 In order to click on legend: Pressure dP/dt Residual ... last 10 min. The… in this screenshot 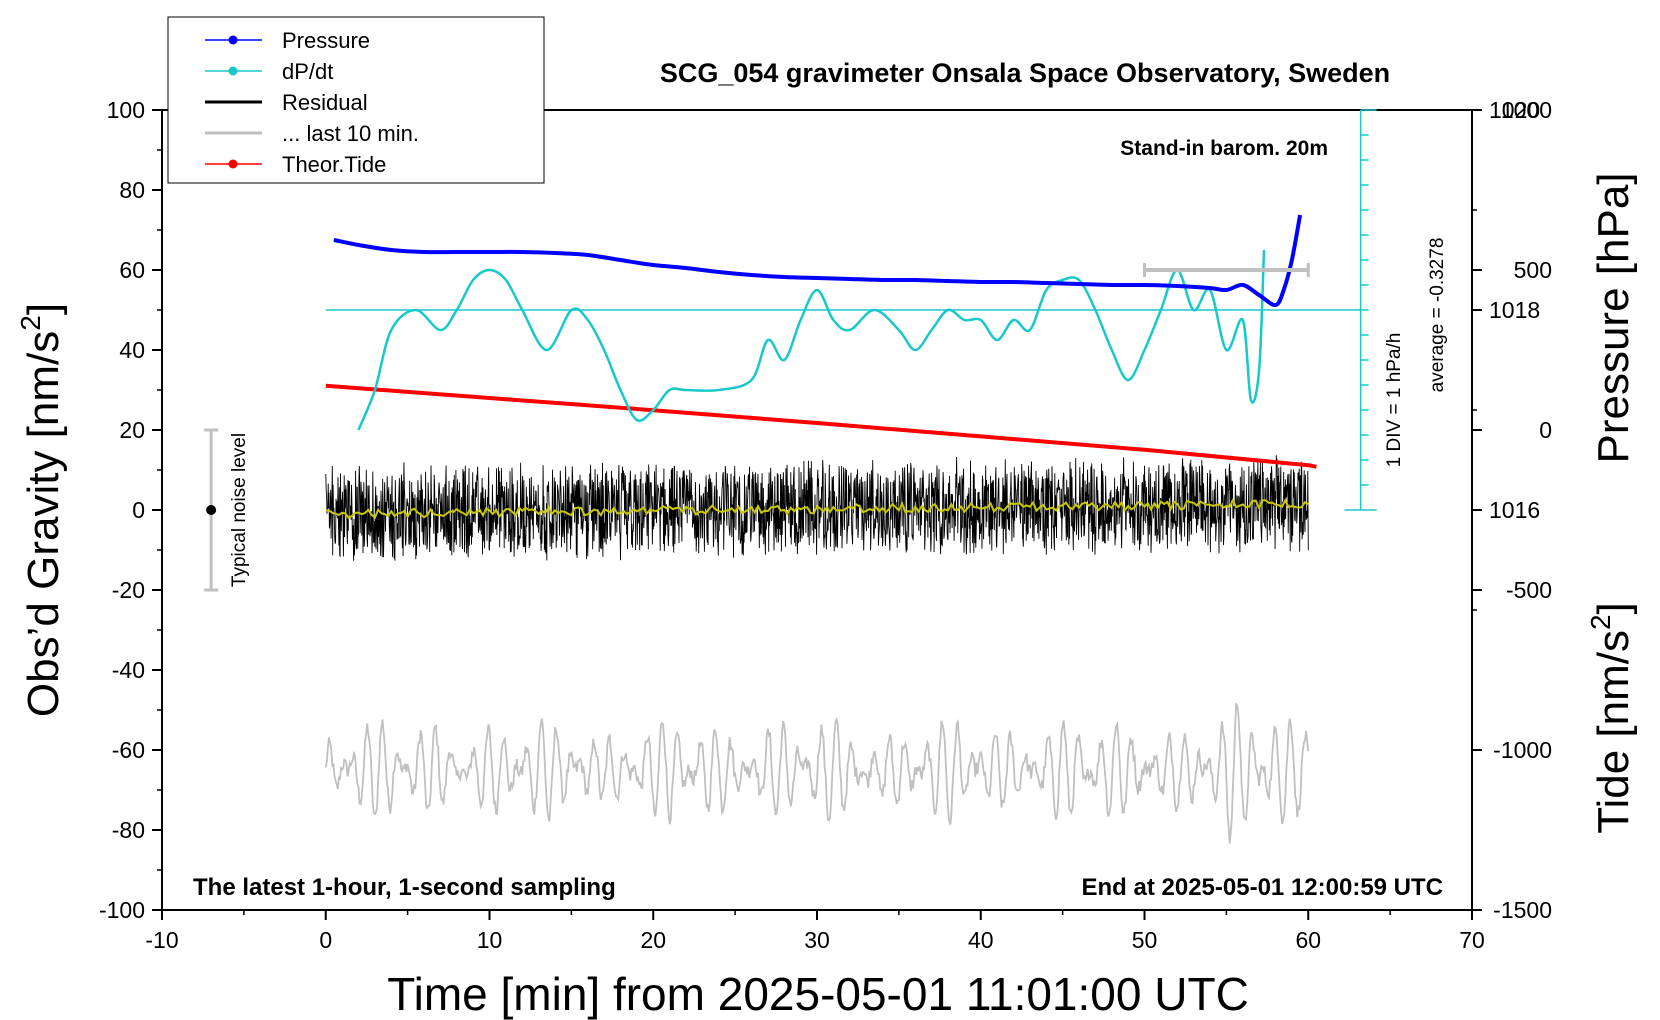, I will do `click(356, 100)`.